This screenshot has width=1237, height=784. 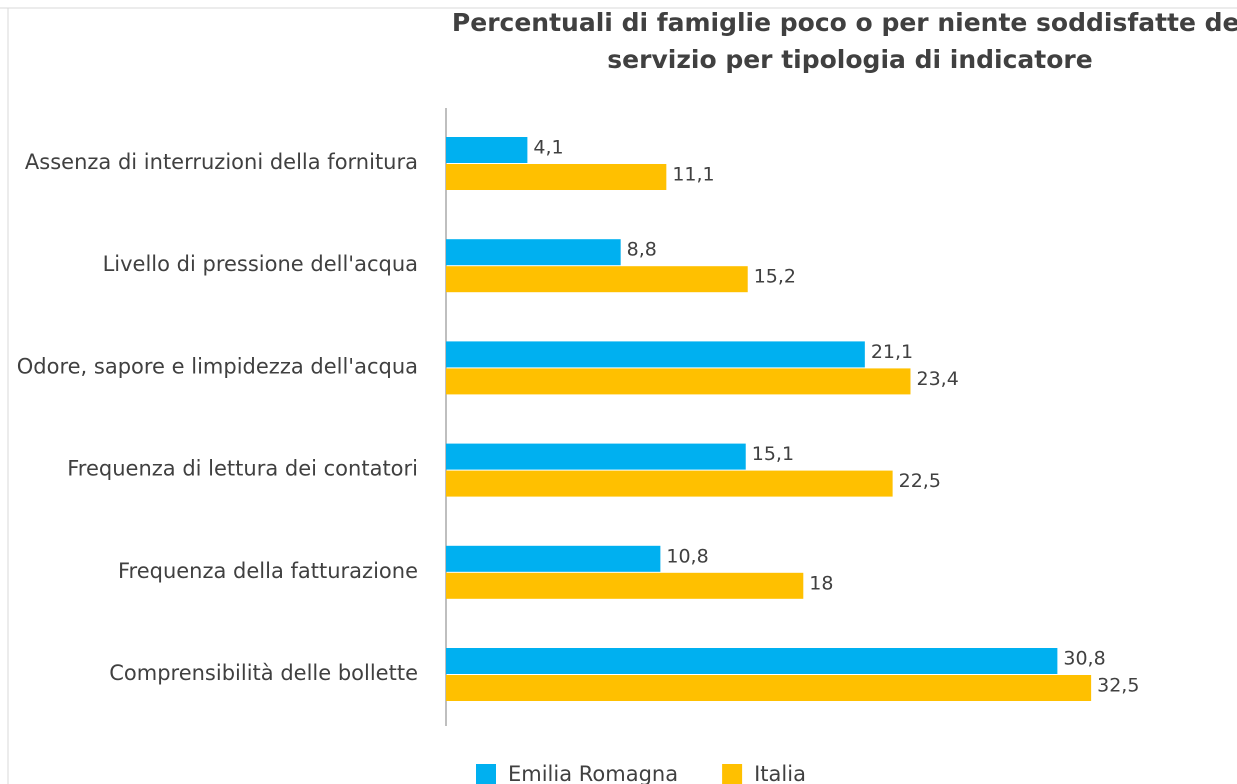 What do you see at coordinates (263, 673) in the screenshot?
I see `y-tick-label: Comprensibilità delle bollette` at bounding box center [263, 673].